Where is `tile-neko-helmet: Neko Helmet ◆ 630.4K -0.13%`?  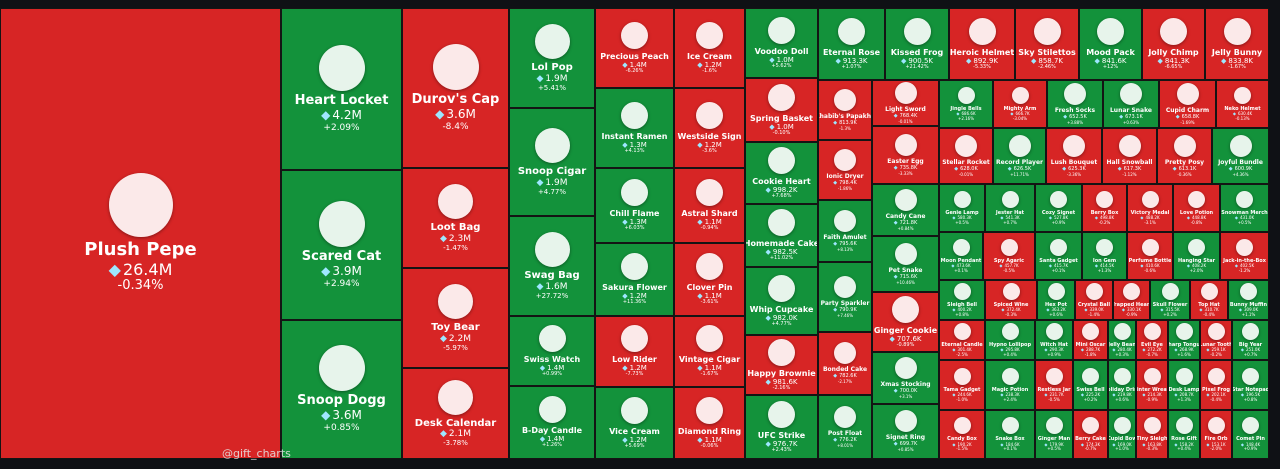 tile-neko-helmet: Neko Helmet ◆ 630.4K -0.13% is located at coordinates (1242, 104).